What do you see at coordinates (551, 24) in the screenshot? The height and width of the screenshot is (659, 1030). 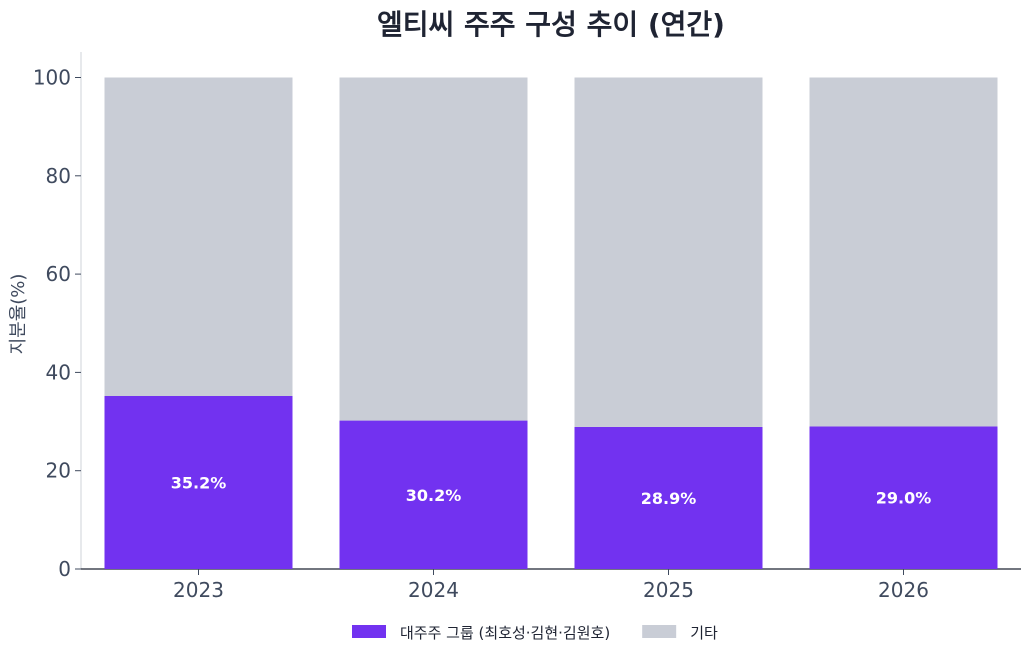 I see `chart-title: 엘티씨 주주 구성 추이 (연간)` at bounding box center [551, 24].